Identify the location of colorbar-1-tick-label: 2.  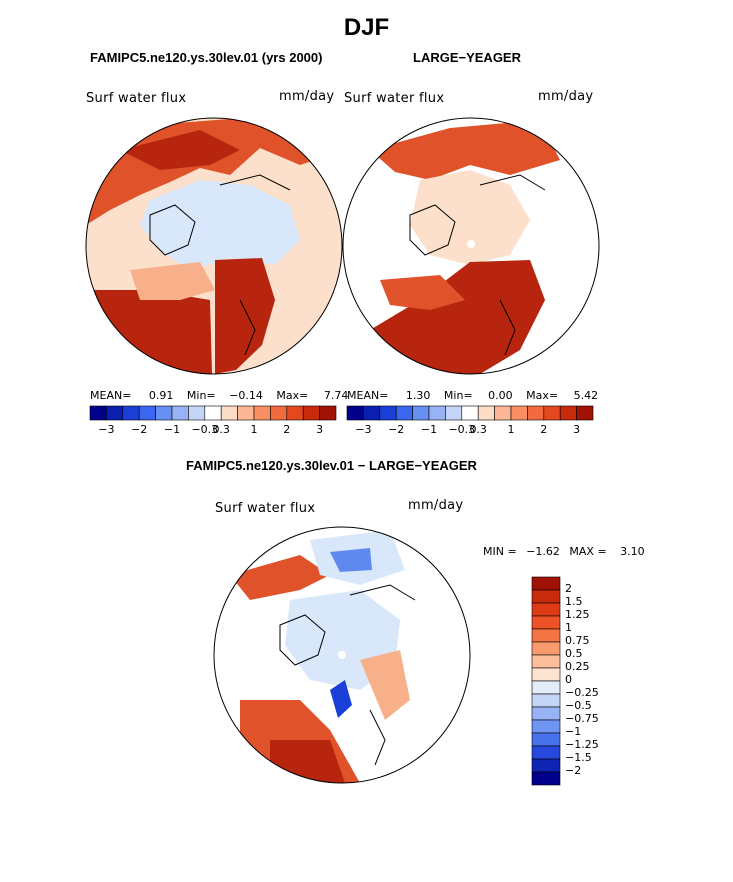
(287, 429).